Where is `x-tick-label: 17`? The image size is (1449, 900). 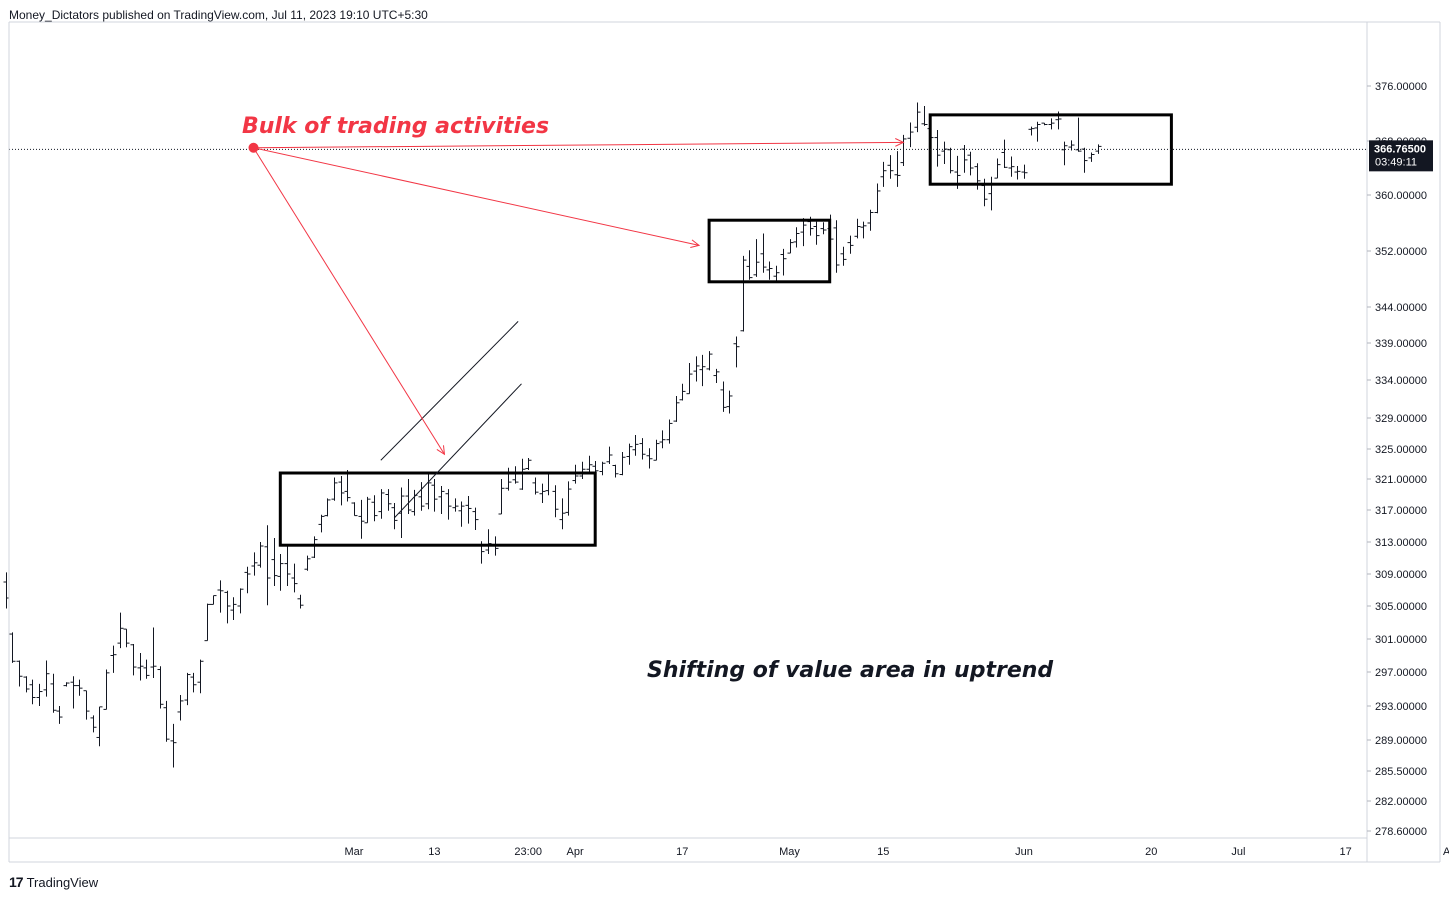 x-tick-label: 17 is located at coordinates (682, 852).